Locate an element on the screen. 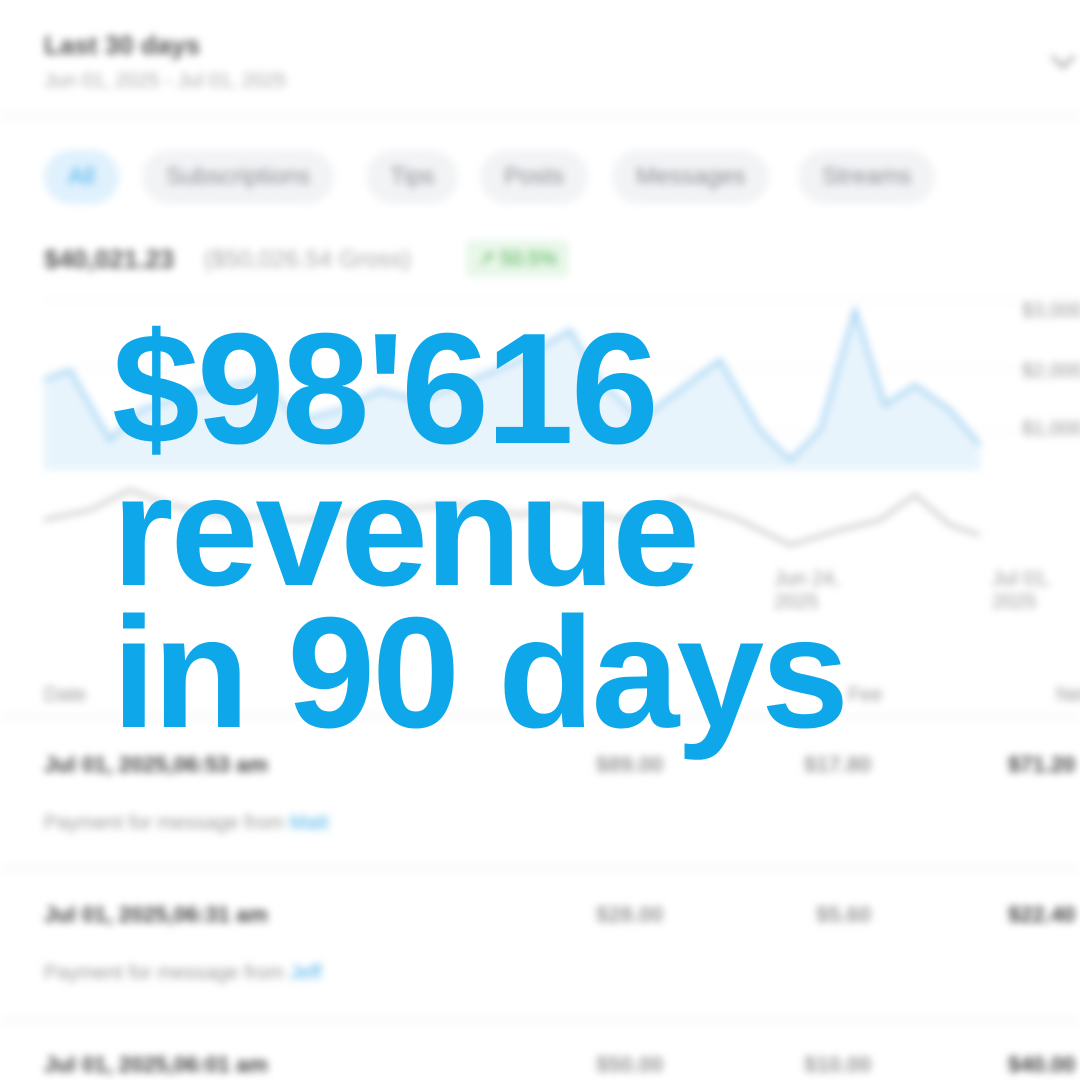 The height and width of the screenshot is (1080, 1080). tab: Streams is located at coordinates (867, 177).